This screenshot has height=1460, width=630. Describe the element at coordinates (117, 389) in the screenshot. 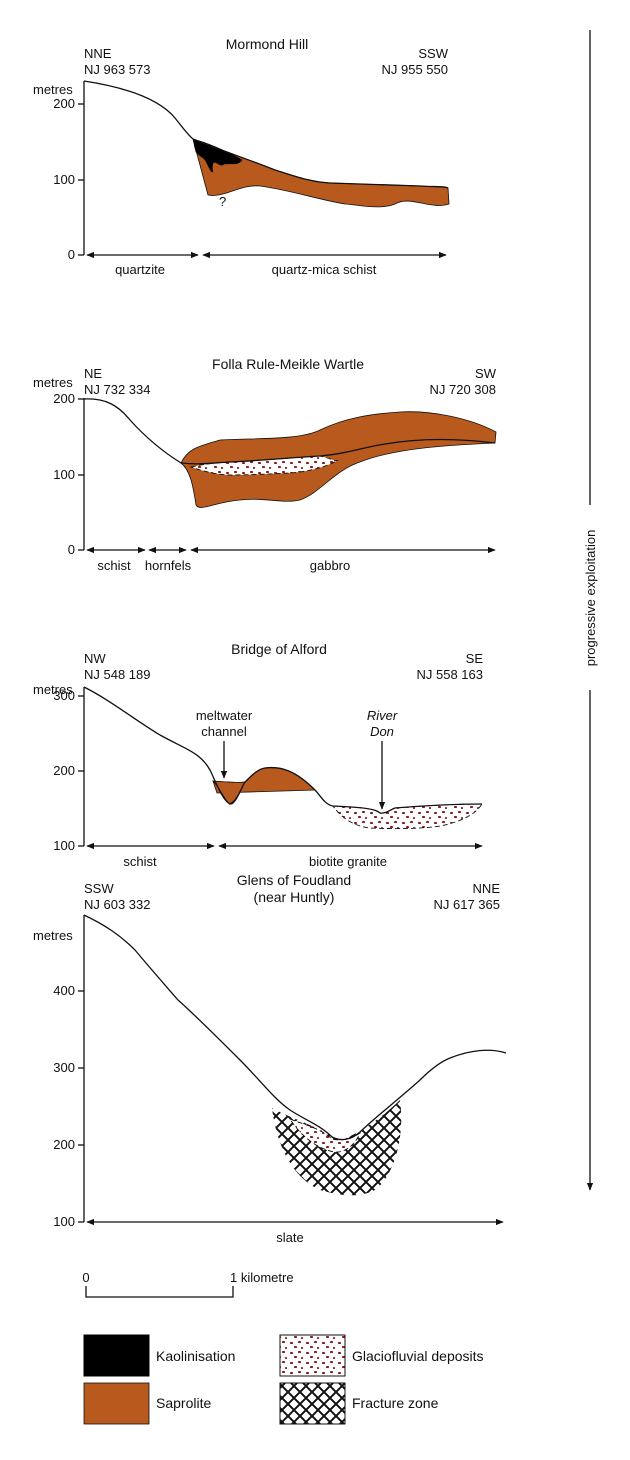

I see `left-grid-ref: NJ 732 334` at that location.